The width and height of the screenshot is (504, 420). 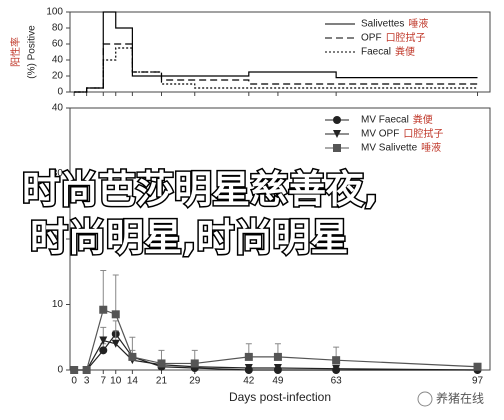 I want to click on x-tick-label: 0, so click(x=74, y=381).